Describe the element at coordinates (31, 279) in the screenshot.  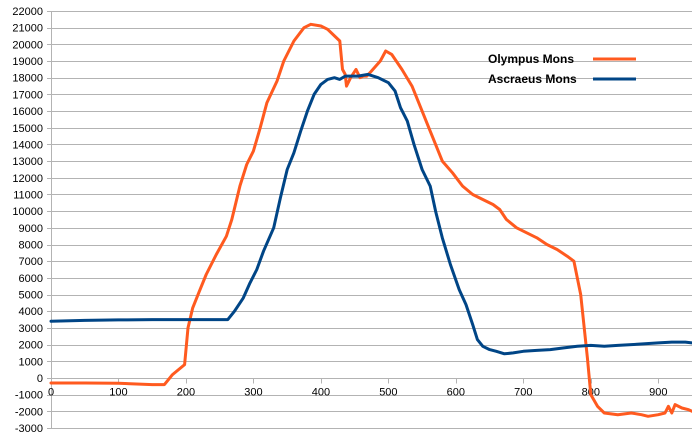
I see `y-tick-label: 6000` at that location.